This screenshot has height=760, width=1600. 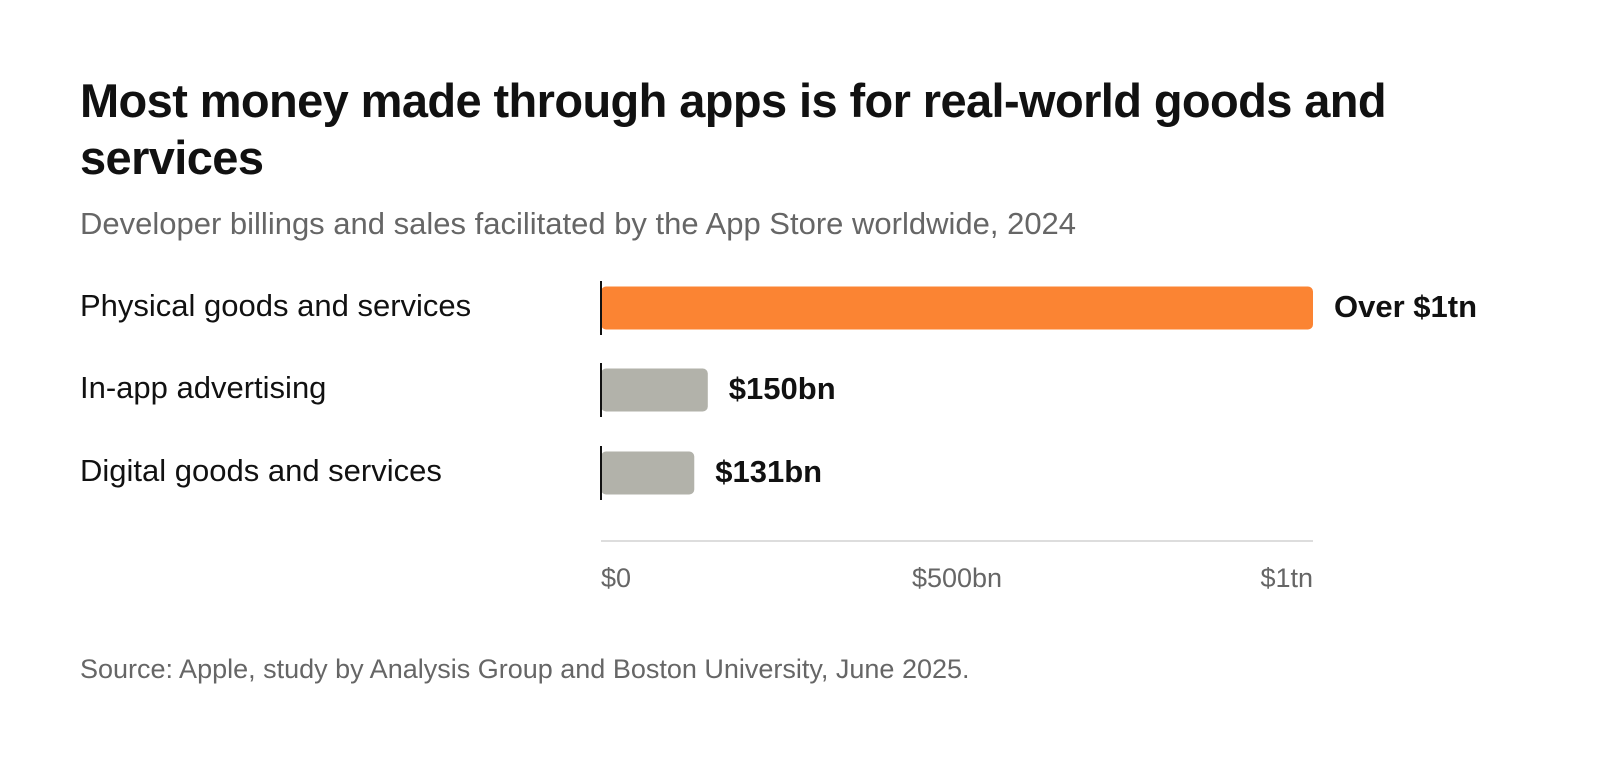 I want to click on value-label-physical-goods-and-services: Over $1tn, so click(x=1405, y=306).